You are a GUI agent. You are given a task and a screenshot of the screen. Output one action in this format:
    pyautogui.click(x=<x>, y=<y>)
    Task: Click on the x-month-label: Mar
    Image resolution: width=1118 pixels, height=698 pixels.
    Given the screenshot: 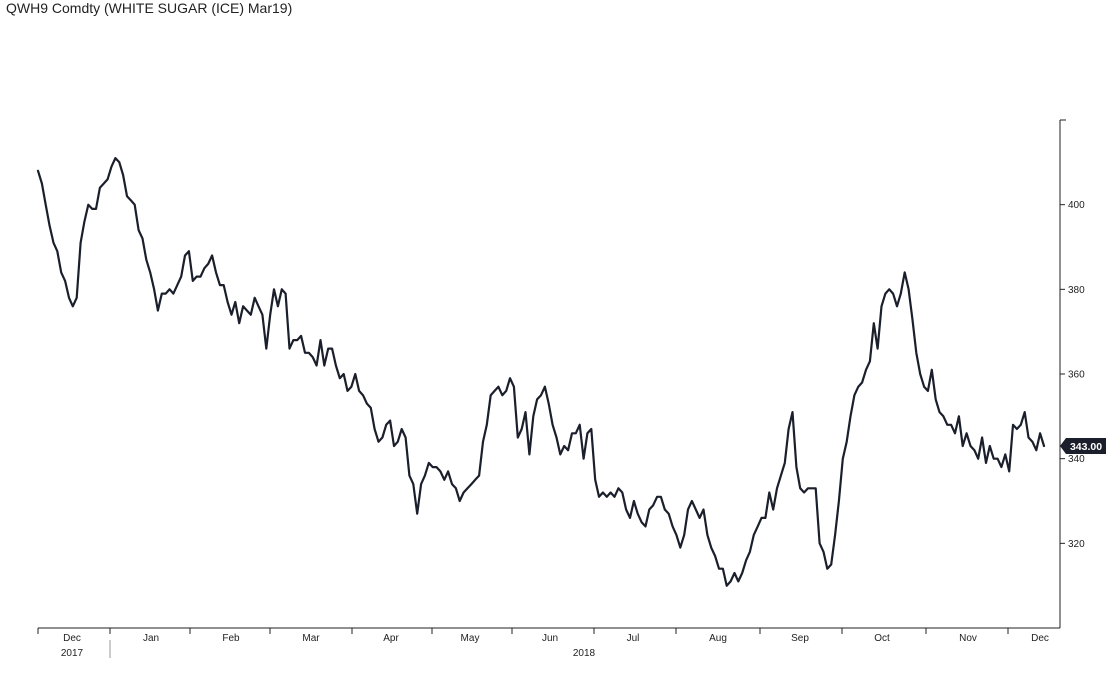 What is the action you would take?
    pyautogui.click(x=311, y=638)
    